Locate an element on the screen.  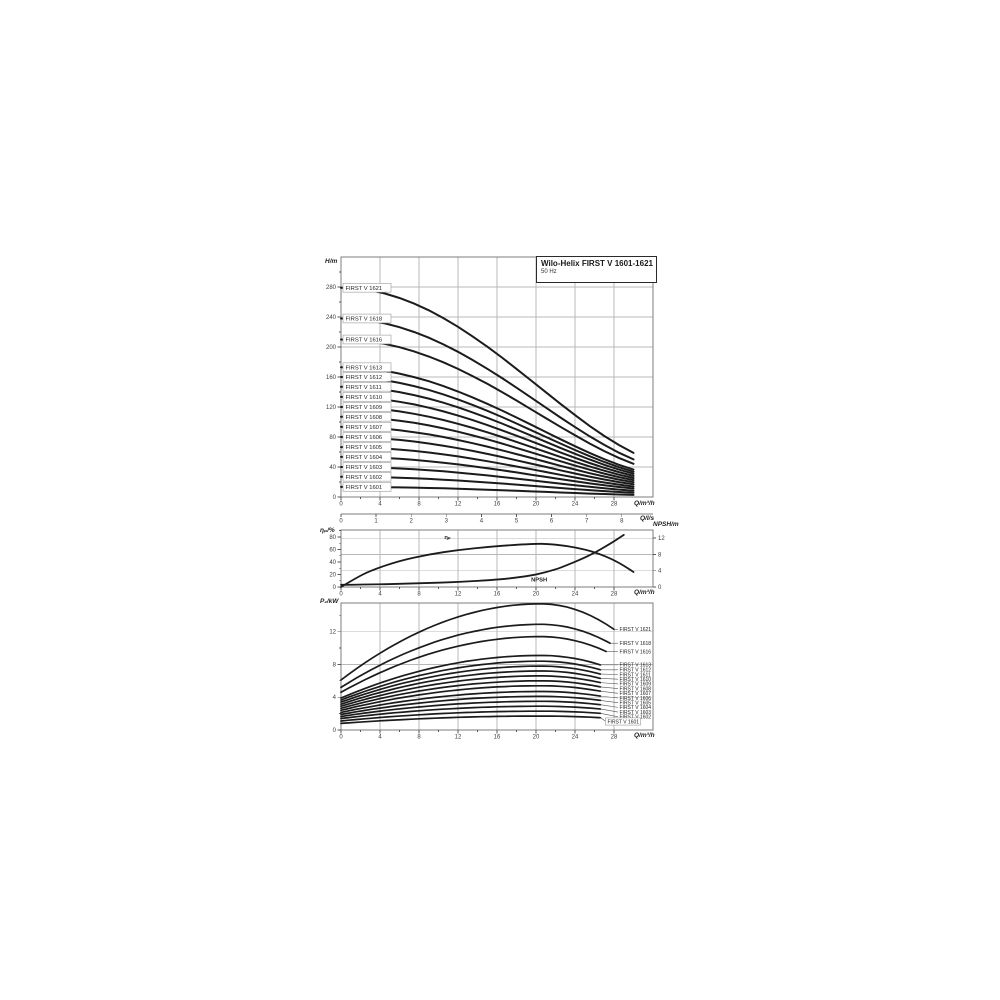
curve-label: FIRST V 1610 is located at coordinates (364, 398).